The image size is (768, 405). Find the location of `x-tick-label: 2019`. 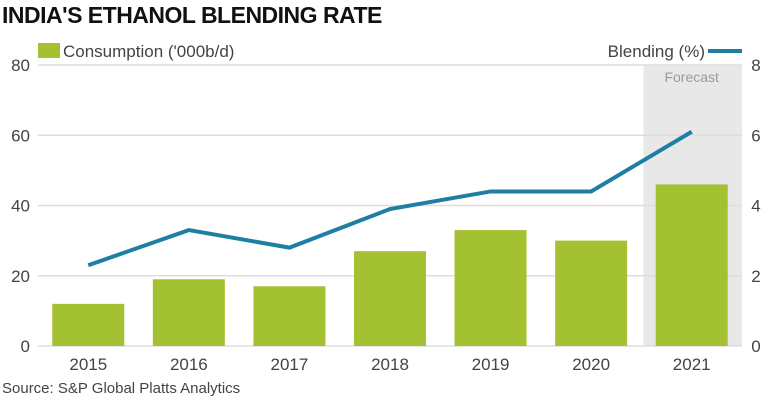

x-tick-label: 2019 is located at coordinates (491, 364).